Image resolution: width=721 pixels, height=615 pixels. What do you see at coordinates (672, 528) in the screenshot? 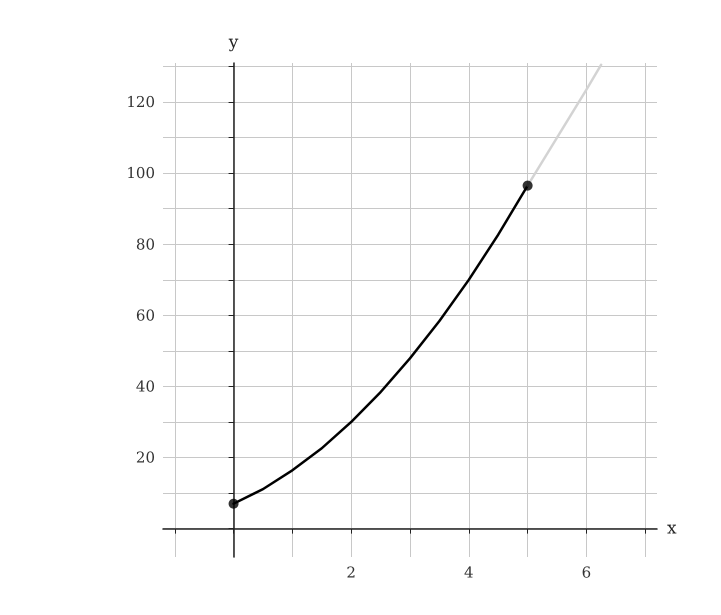
I see `x-axis-title: x` at bounding box center [672, 528].